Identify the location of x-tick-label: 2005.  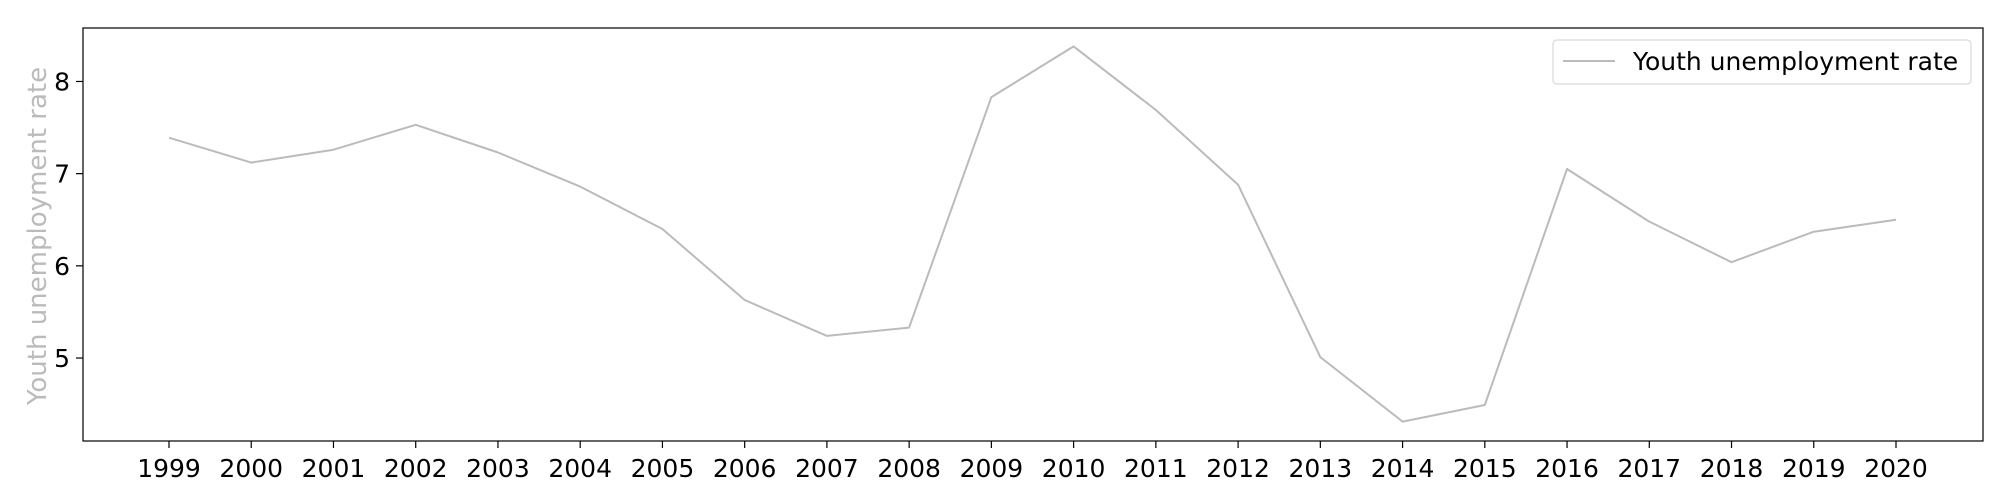
(663, 468).